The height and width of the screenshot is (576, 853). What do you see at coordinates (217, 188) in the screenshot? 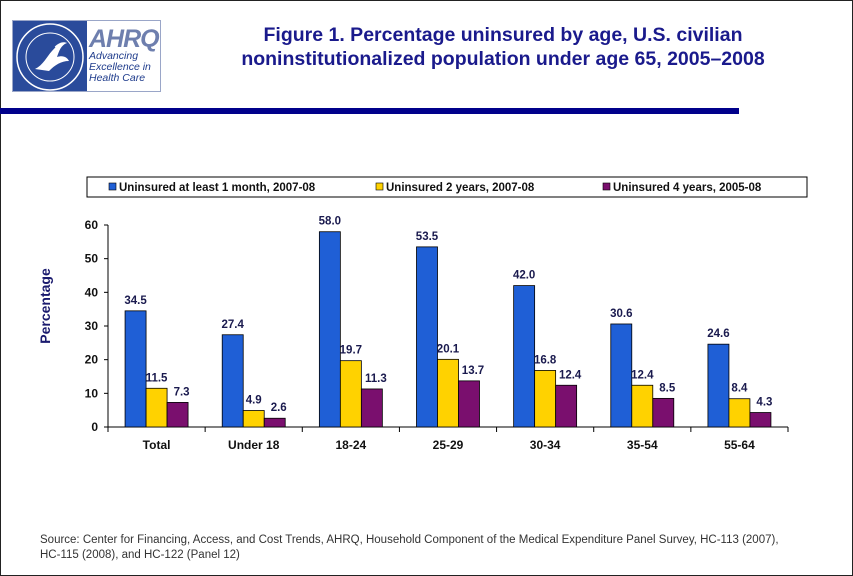
I see `legend-label-1: Uninsured at least 1 month, 2007-08` at bounding box center [217, 188].